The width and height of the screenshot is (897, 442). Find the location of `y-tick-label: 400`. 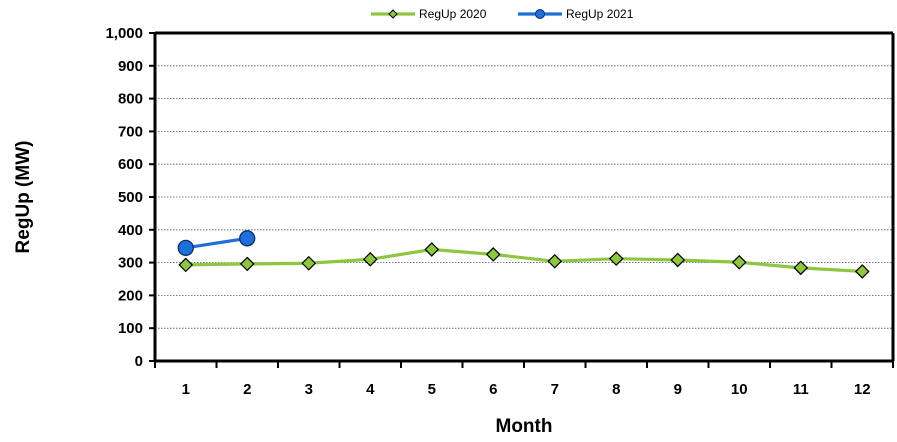

y-tick-label: 400 is located at coordinates (130, 230).